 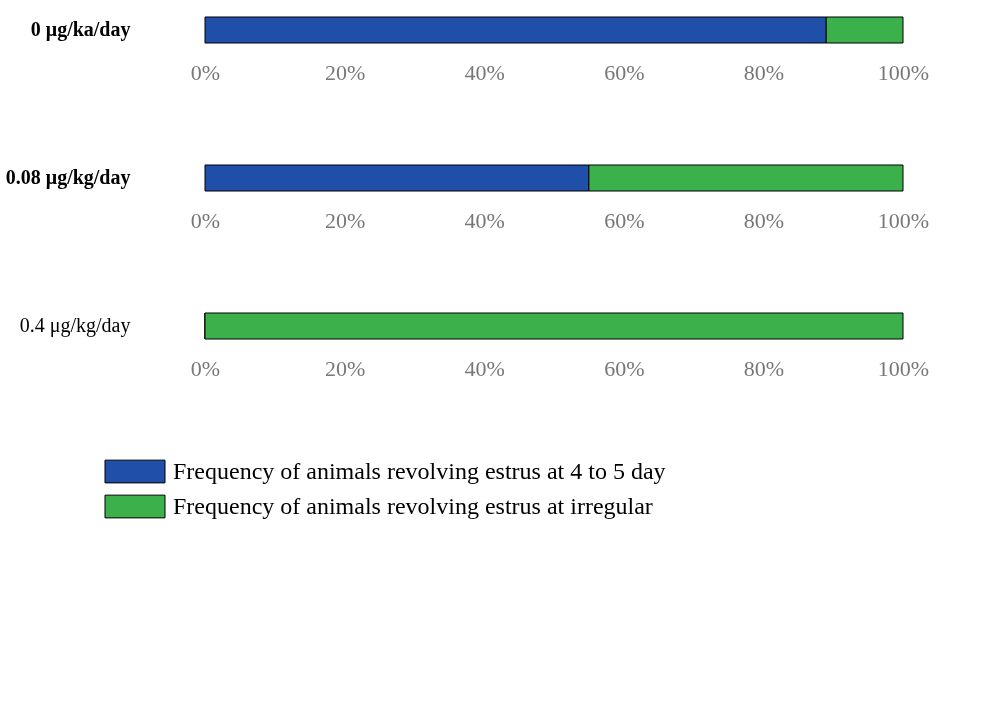 I want to click on y-tick-label: 0.08 μg/kg/day, so click(x=68, y=177).